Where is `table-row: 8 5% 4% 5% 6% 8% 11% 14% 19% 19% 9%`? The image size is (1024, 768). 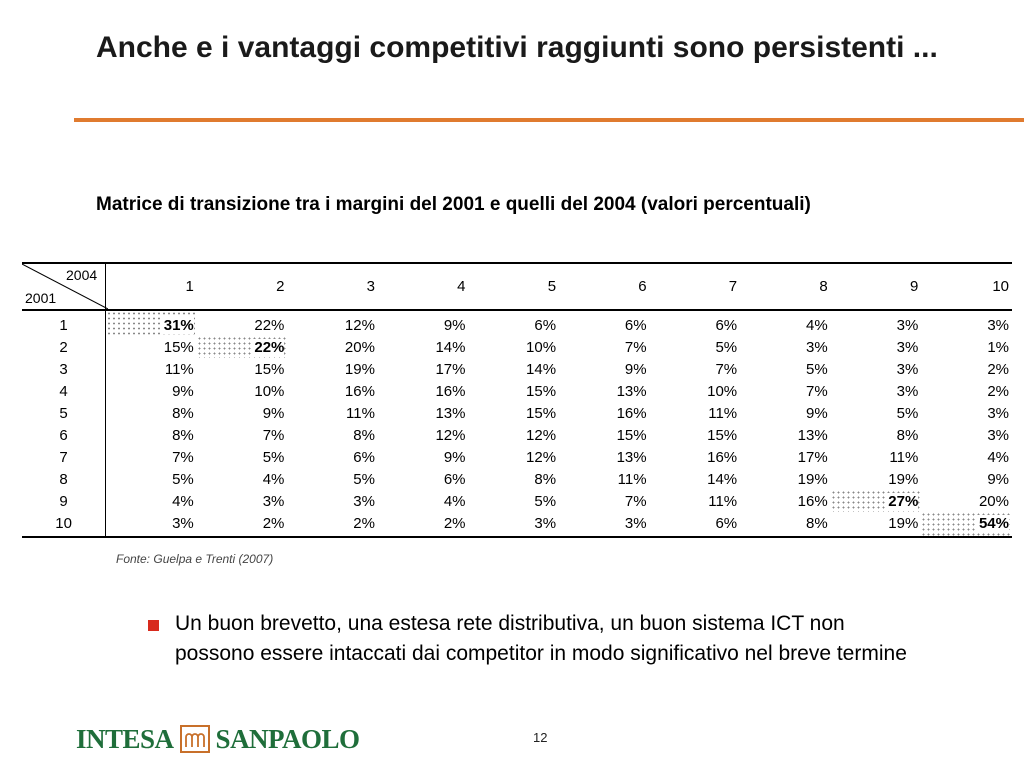
table-row: 8 5% 4% 5% 6% 8% 11% 14% 19% 19% 9% is located at coordinates (517, 479).